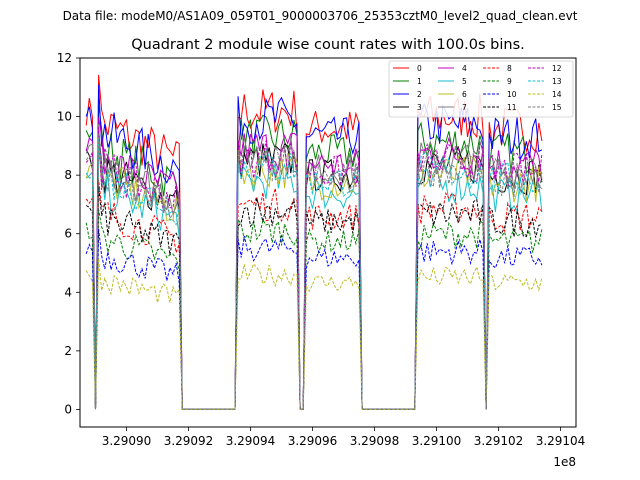  Describe the element at coordinates (464, 94) in the screenshot. I see `legend-label-6: 6` at that location.